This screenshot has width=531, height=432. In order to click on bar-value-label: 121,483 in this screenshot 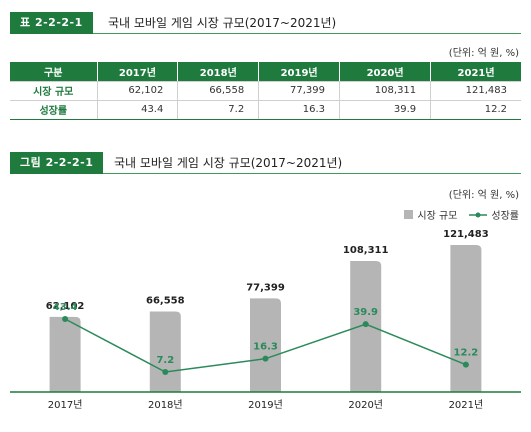, I will do `click(466, 234)`.